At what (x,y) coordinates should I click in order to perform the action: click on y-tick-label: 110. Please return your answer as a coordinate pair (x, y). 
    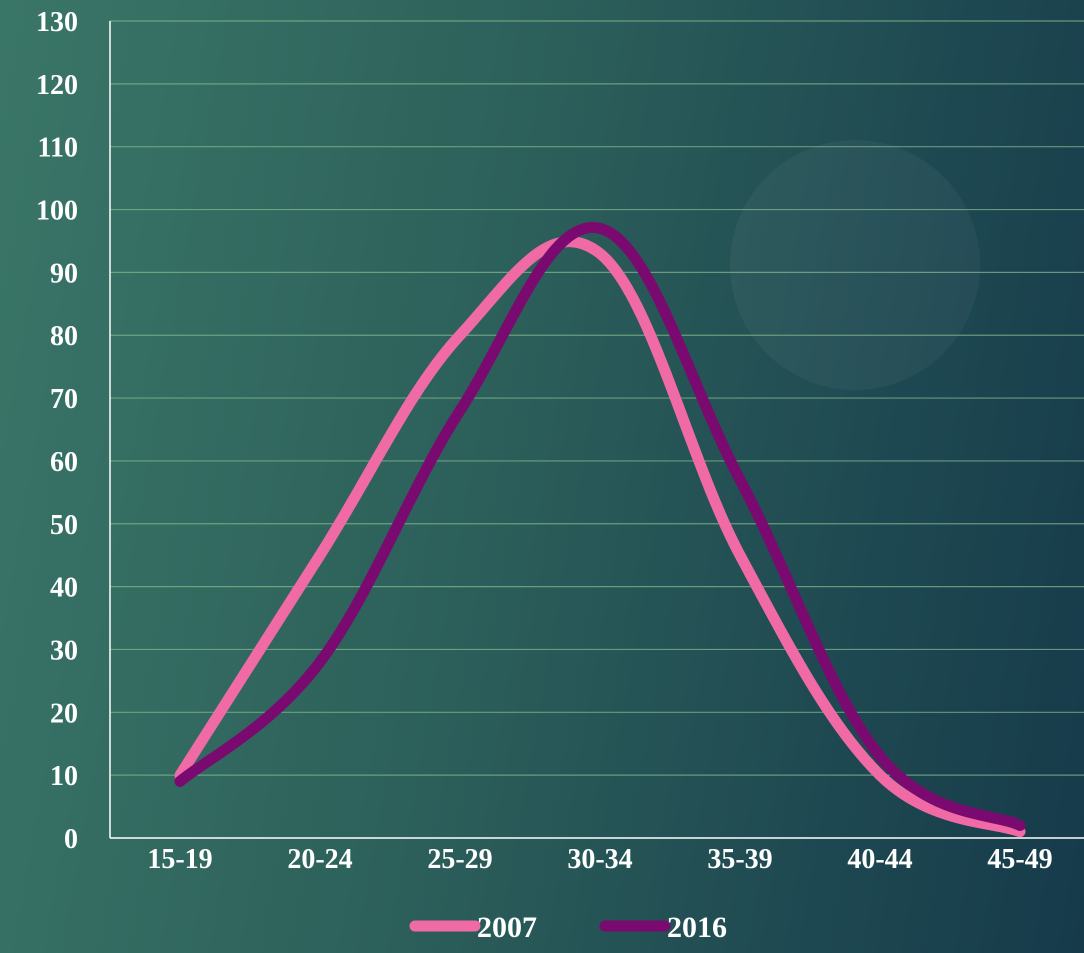
    Looking at the image, I should click on (58, 148).